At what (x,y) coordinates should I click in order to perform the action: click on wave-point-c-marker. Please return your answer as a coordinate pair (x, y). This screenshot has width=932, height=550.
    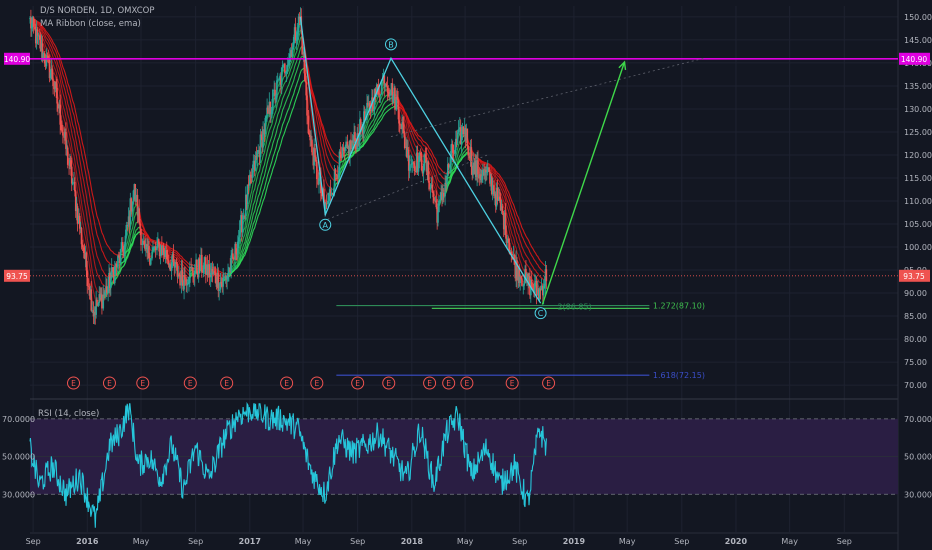
    Looking at the image, I should click on (540, 313).